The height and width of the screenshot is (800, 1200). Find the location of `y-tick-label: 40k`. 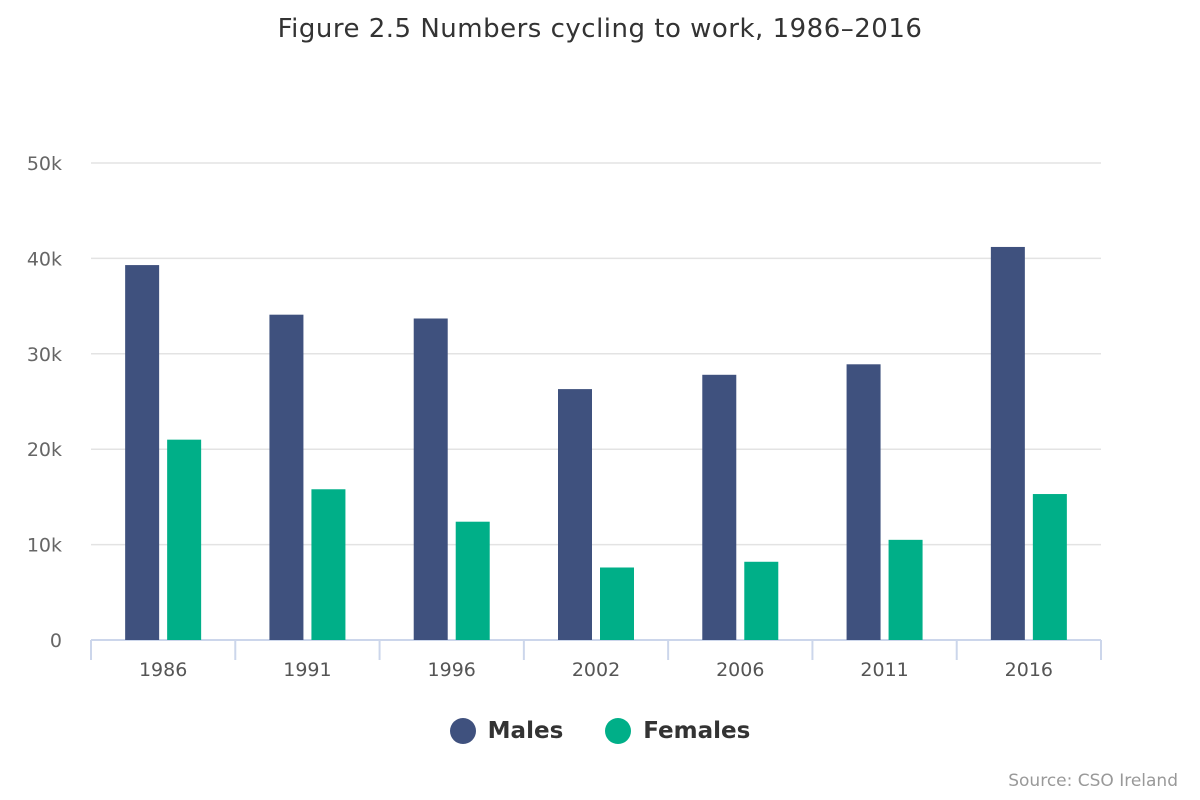

y-tick-label: 40k is located at coordinates (44, 259).